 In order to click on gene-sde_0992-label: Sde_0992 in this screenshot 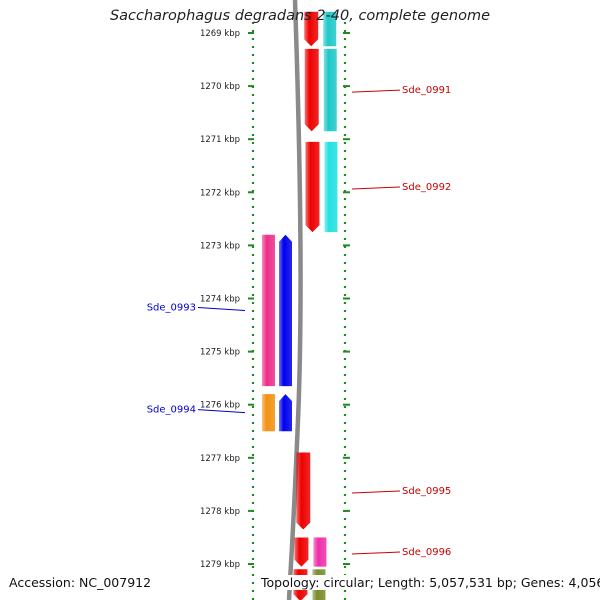, I will do `click(426, 187)`.